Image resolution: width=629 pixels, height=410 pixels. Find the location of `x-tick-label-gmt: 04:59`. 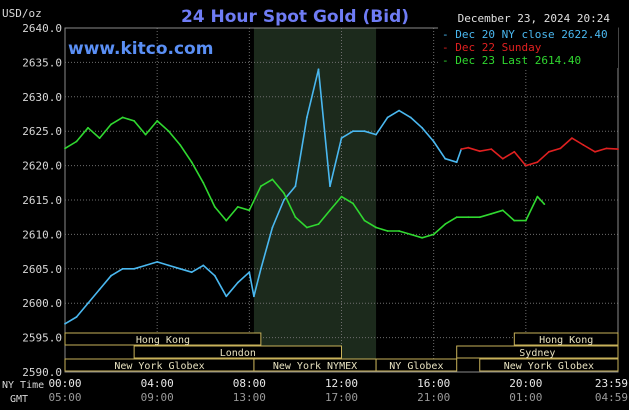

x-tick-label-gmt: 04:59 is located at coordinates (611, 397).